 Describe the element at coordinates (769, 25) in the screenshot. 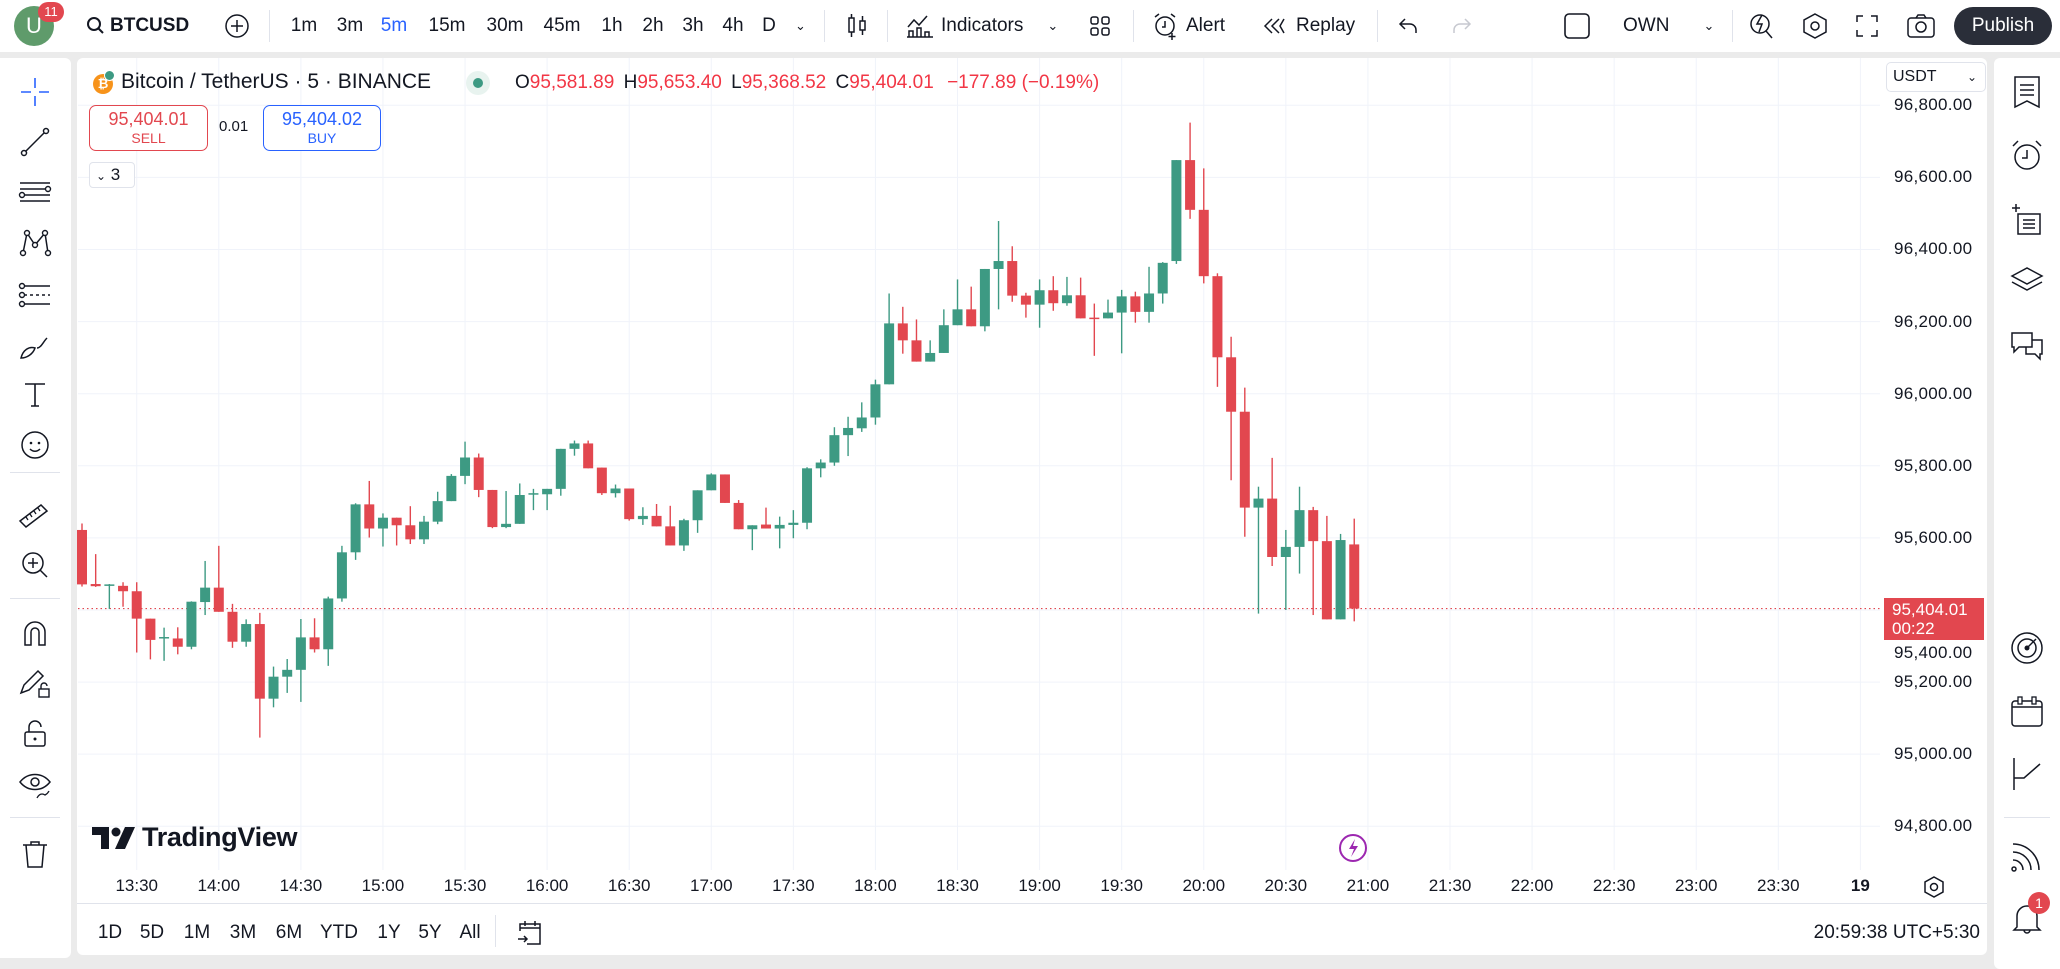

I see `interval-D: D` at that location.